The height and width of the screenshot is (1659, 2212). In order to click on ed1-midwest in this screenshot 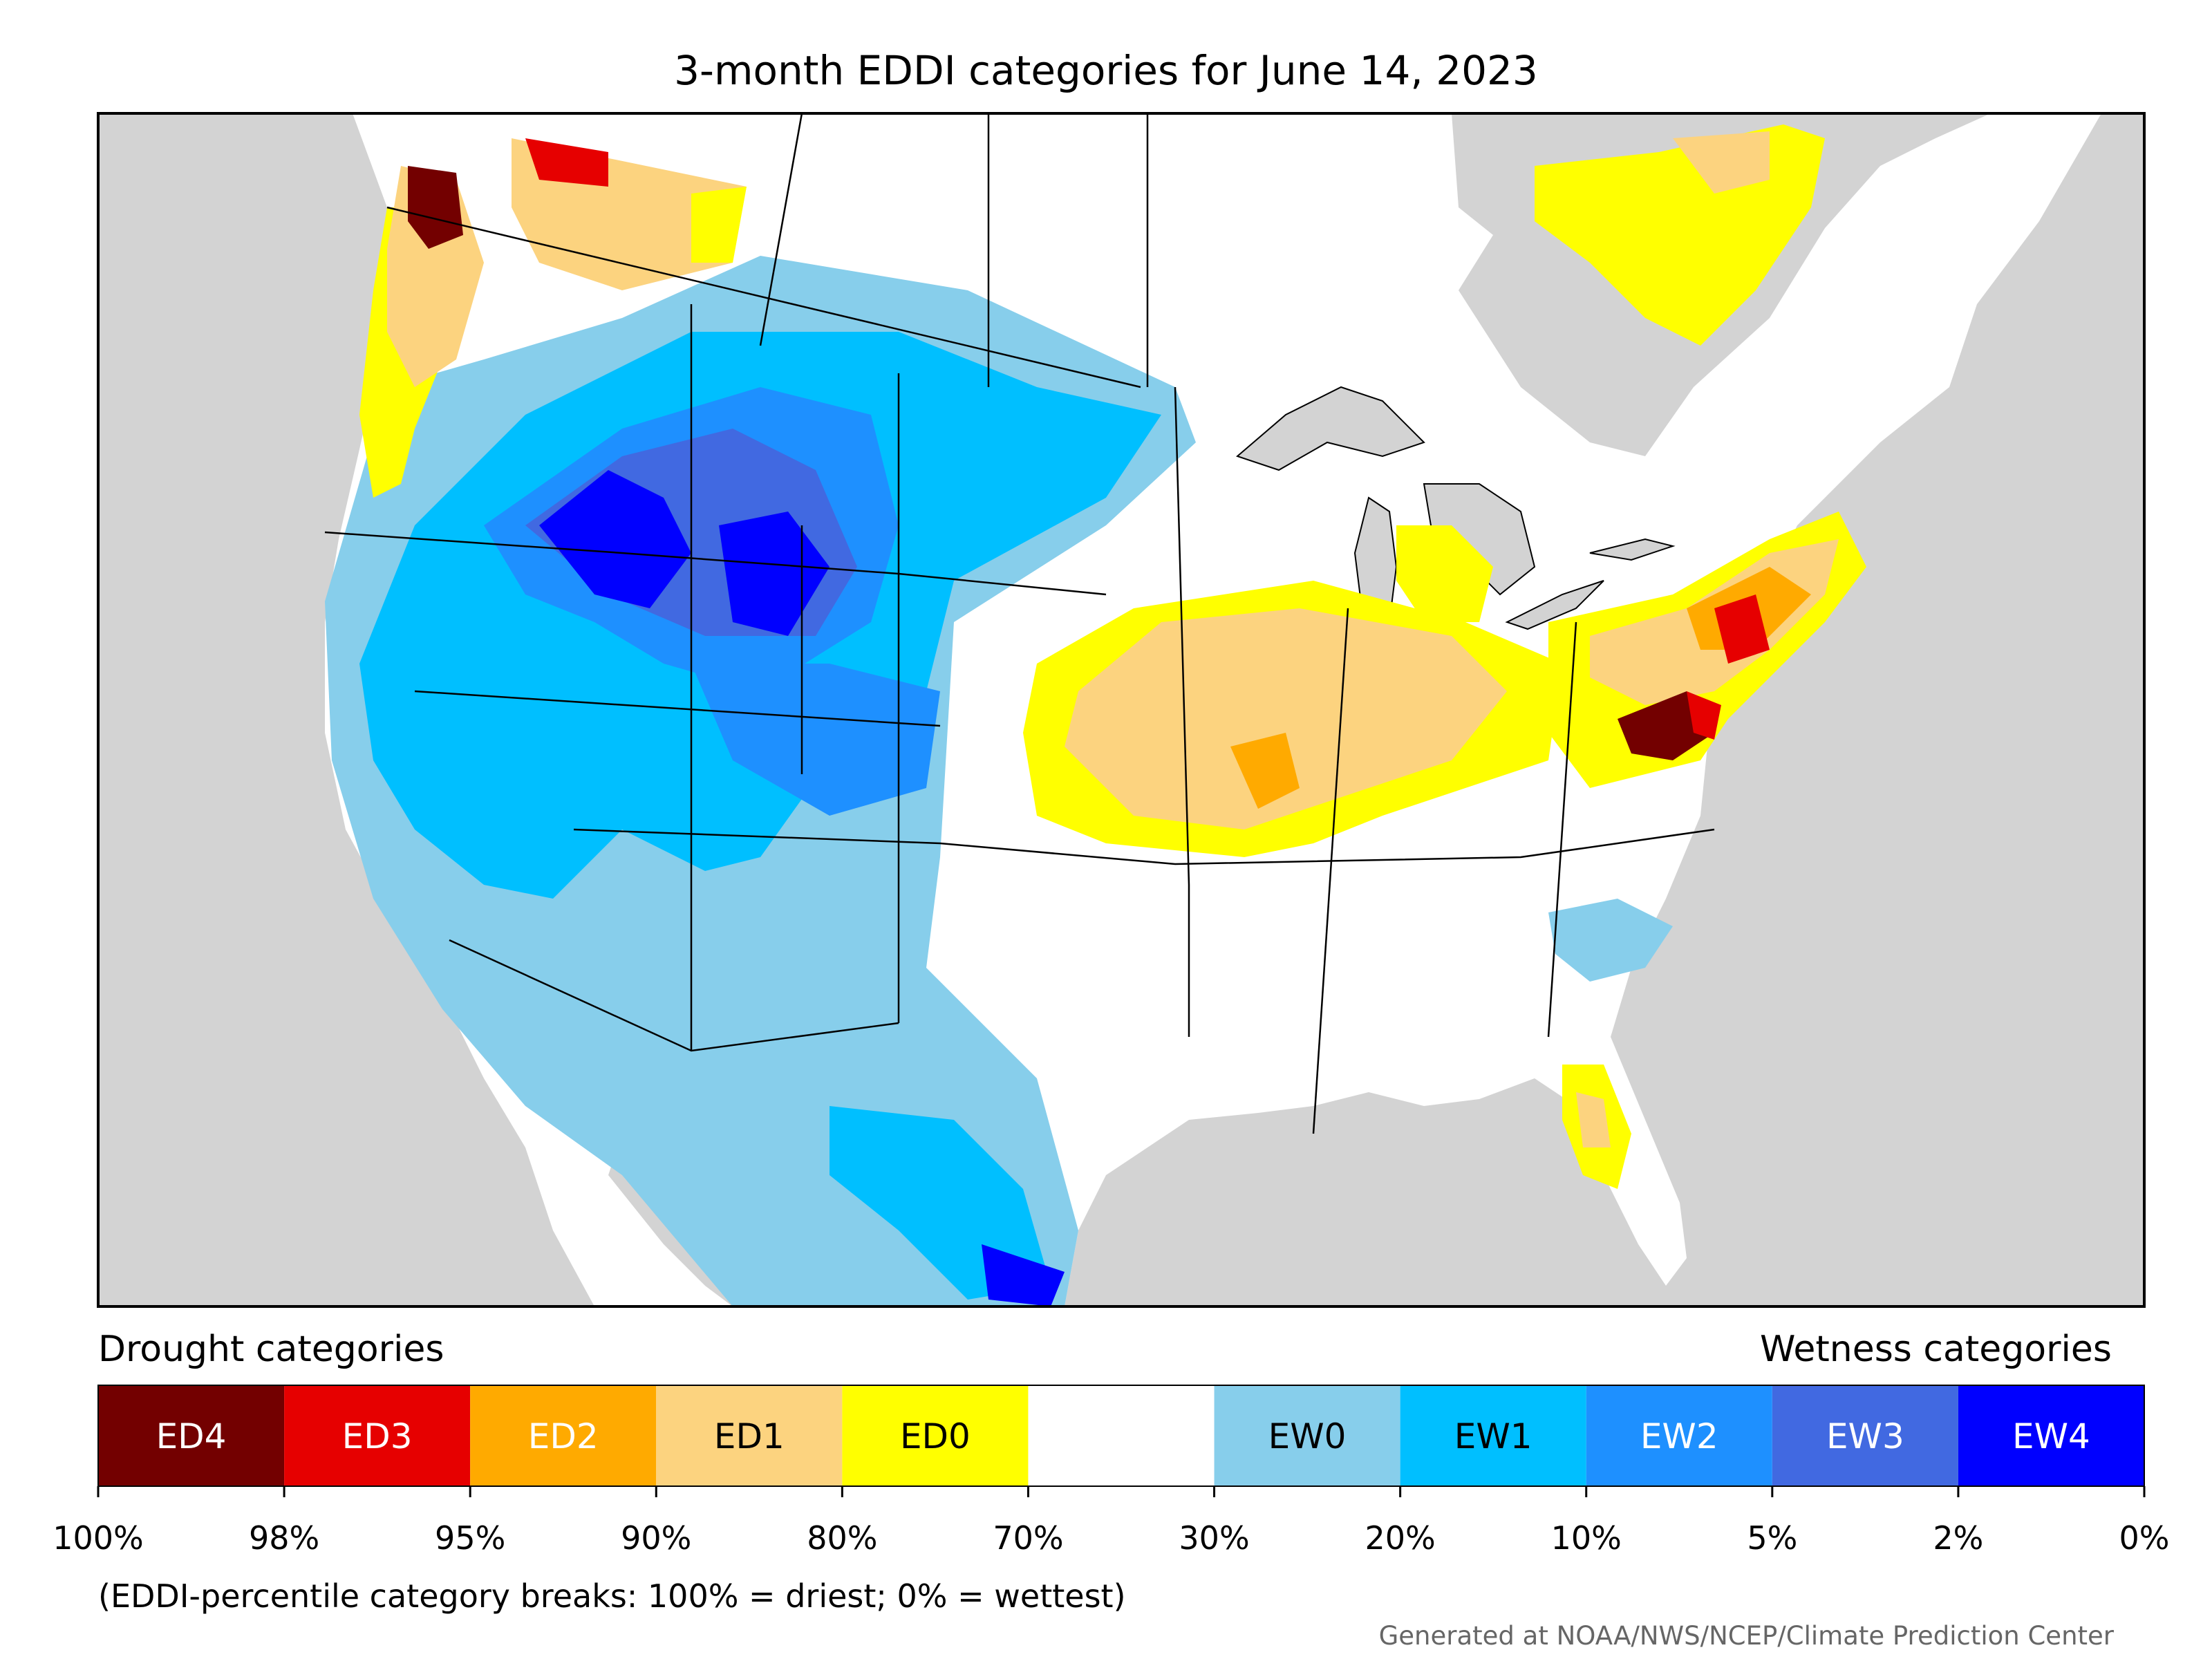, I will do `click(1286, 719)`.